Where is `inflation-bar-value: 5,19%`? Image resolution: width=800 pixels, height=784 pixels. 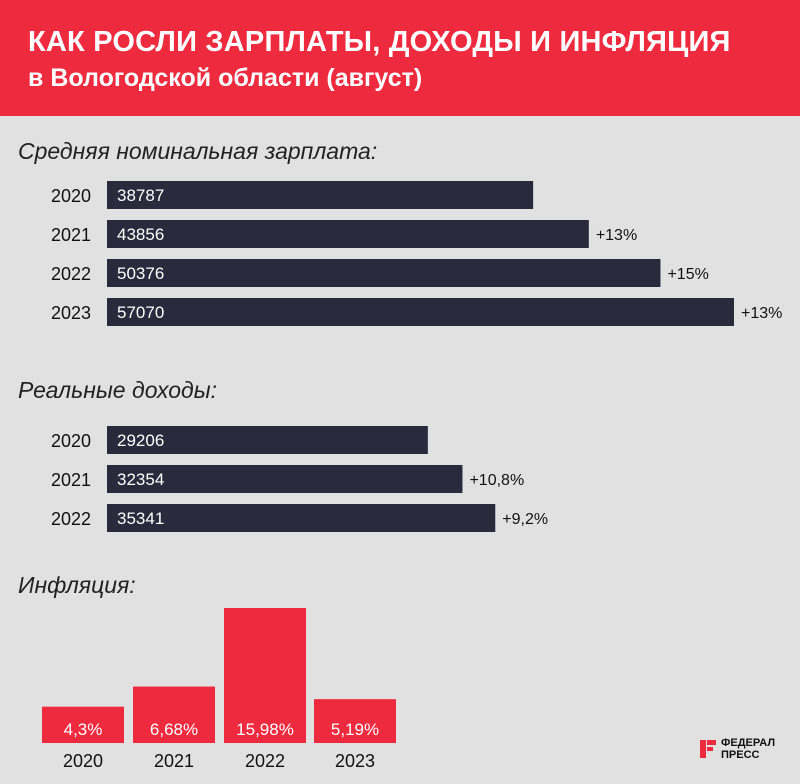
inflation-bar-value: 5,19% is located at coordinates (355, 729).